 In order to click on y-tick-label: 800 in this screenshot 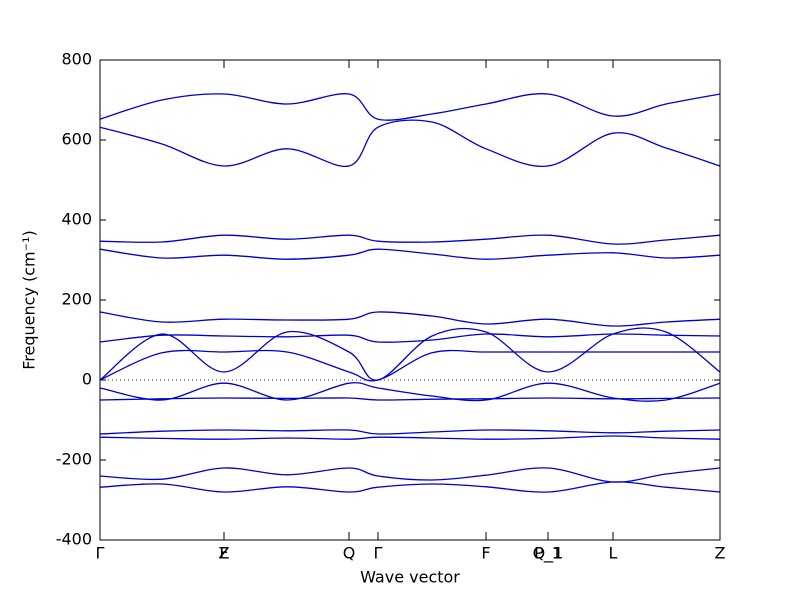, I will do `click(76, 59)`.